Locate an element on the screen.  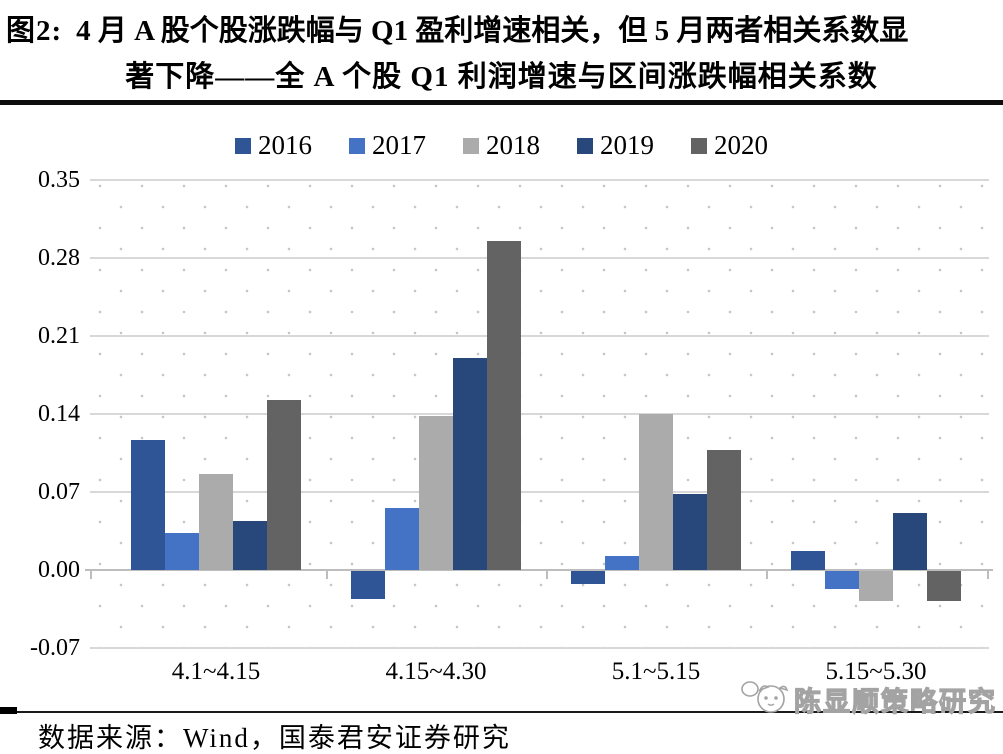
y-tick-label-0.14: 0.14 is located at coordinates (59, 414).